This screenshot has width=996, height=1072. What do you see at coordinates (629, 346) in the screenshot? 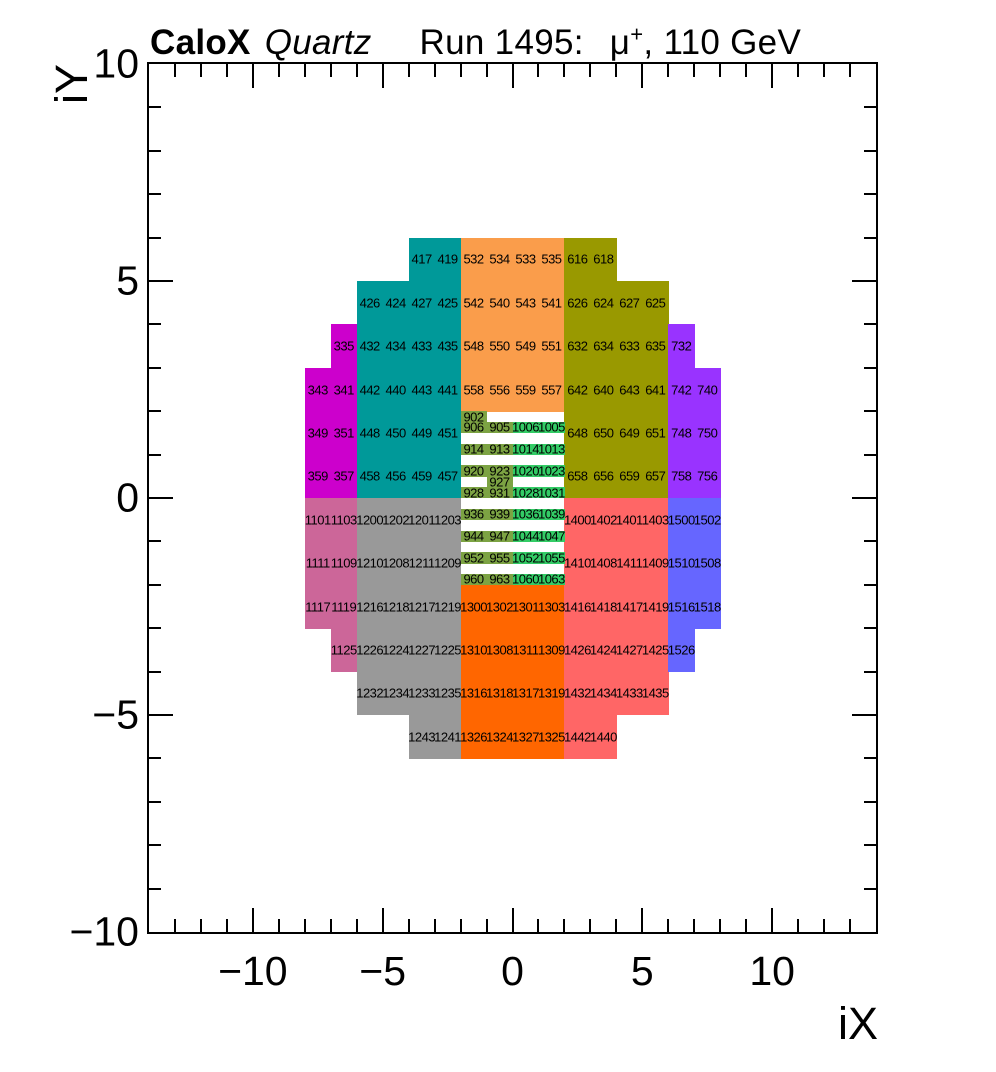
I see `cell-label: 633` at bounding box center [629, 346].